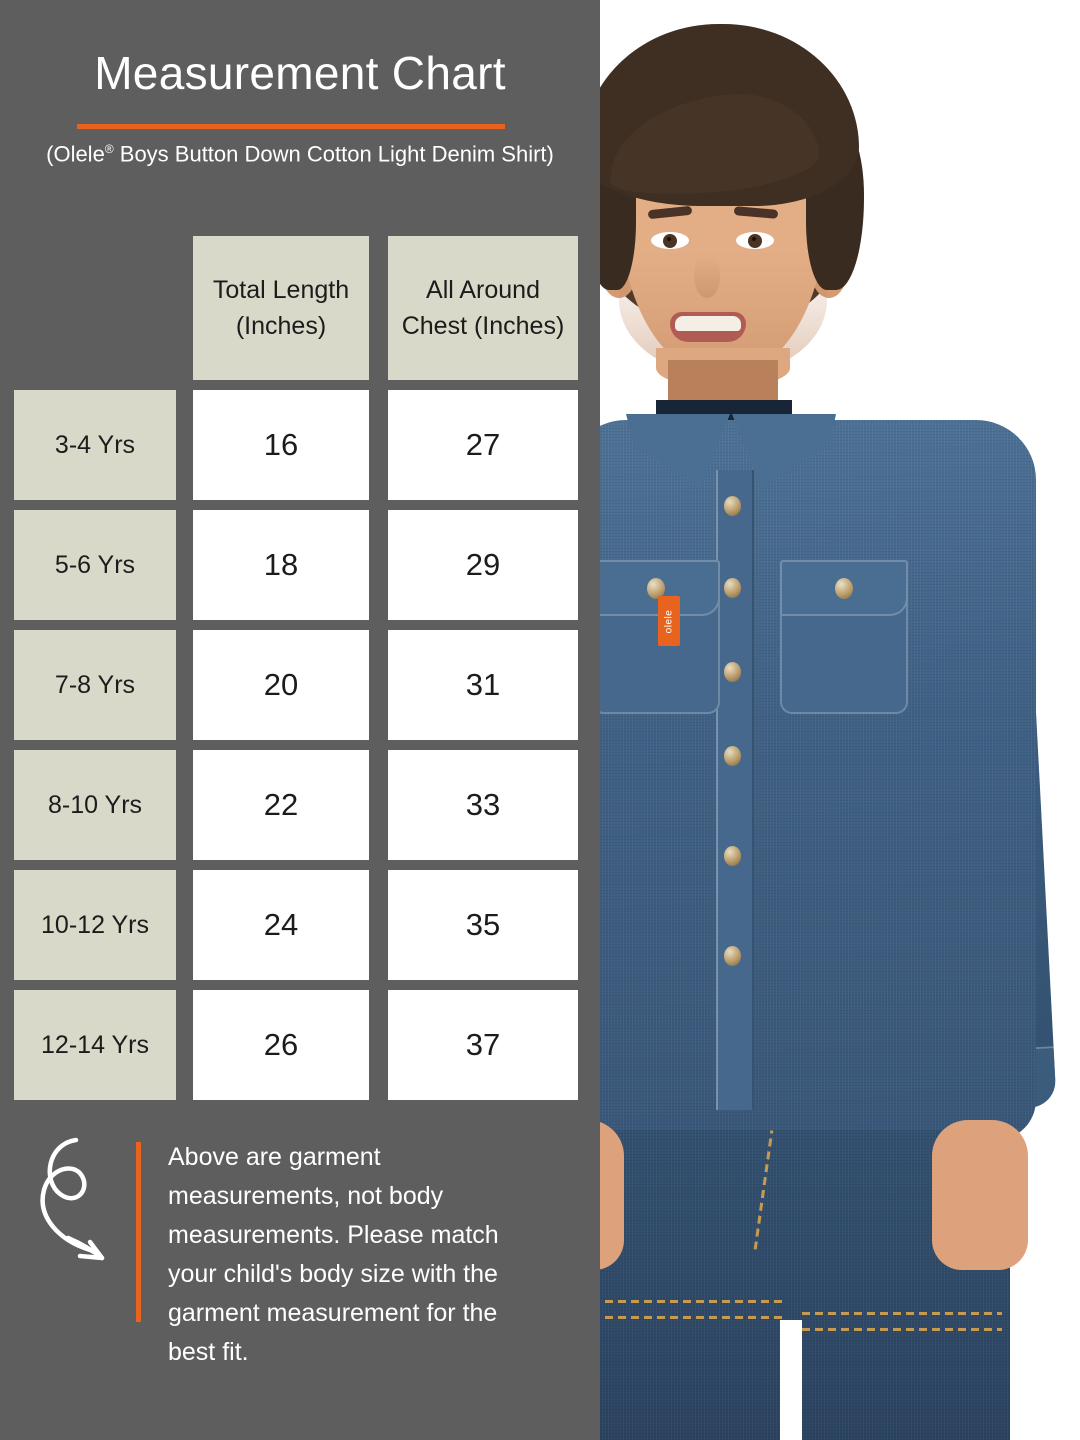 This screenshot has height=1440, width=1080. What do you see at coordinates (483, 290) in the screenshot?
I see `header-chest-line1: All Around` at bounding box center [483, 290].